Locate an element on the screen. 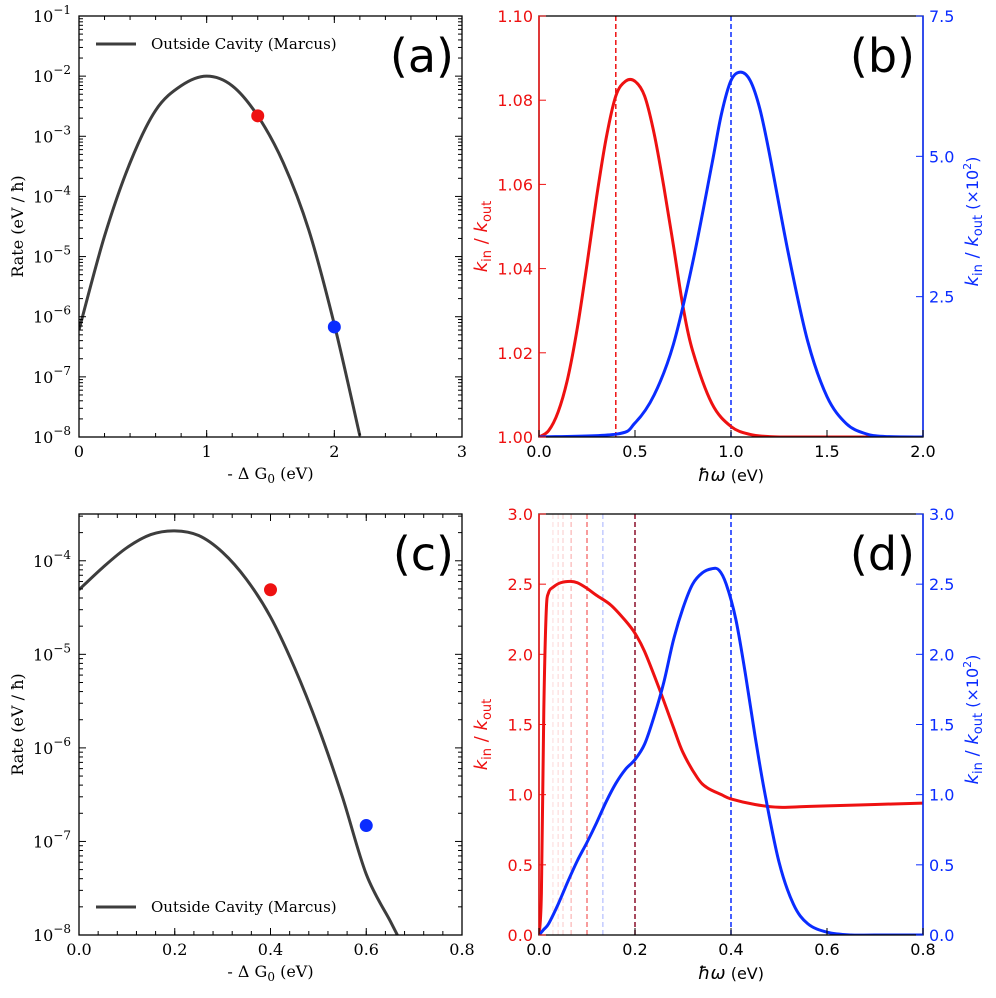 The image size is (996, 998). left-y-tick-label: 1.04 is located at coordinates (515, 269).